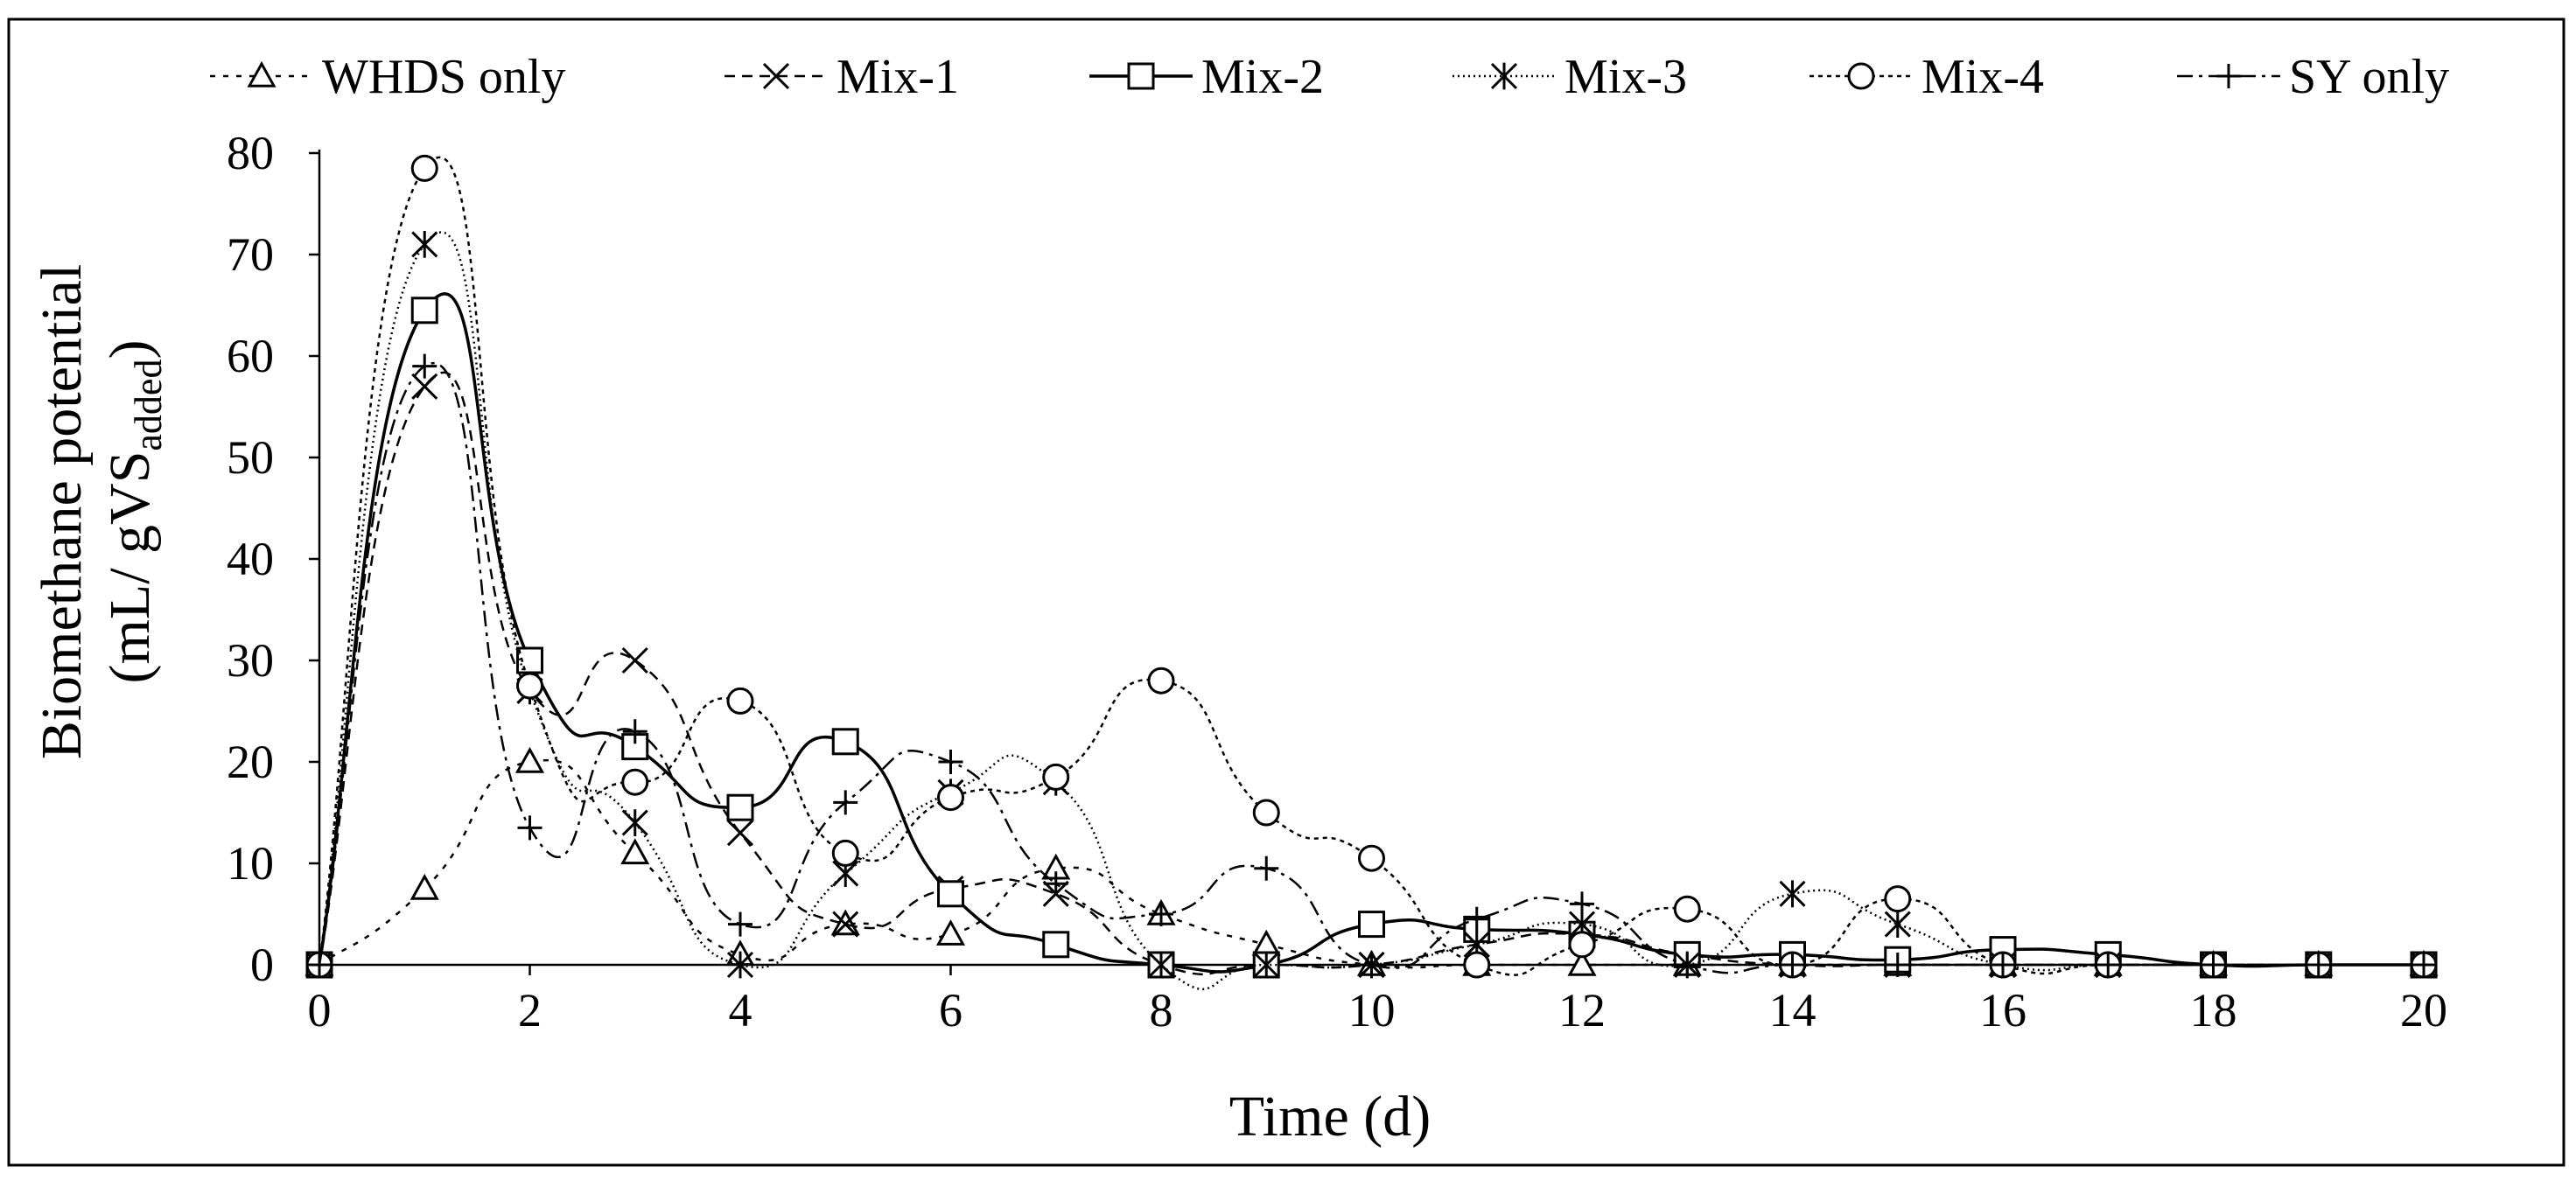 Image resolution: width=2576 pixels, height=1180 pixels. Describe the element at coordinates (1329, 77) in the screenshot. I see `legend: WHDS only Mix-1 Mix-2 Mix-3 Mix-4 SY only` at that location.